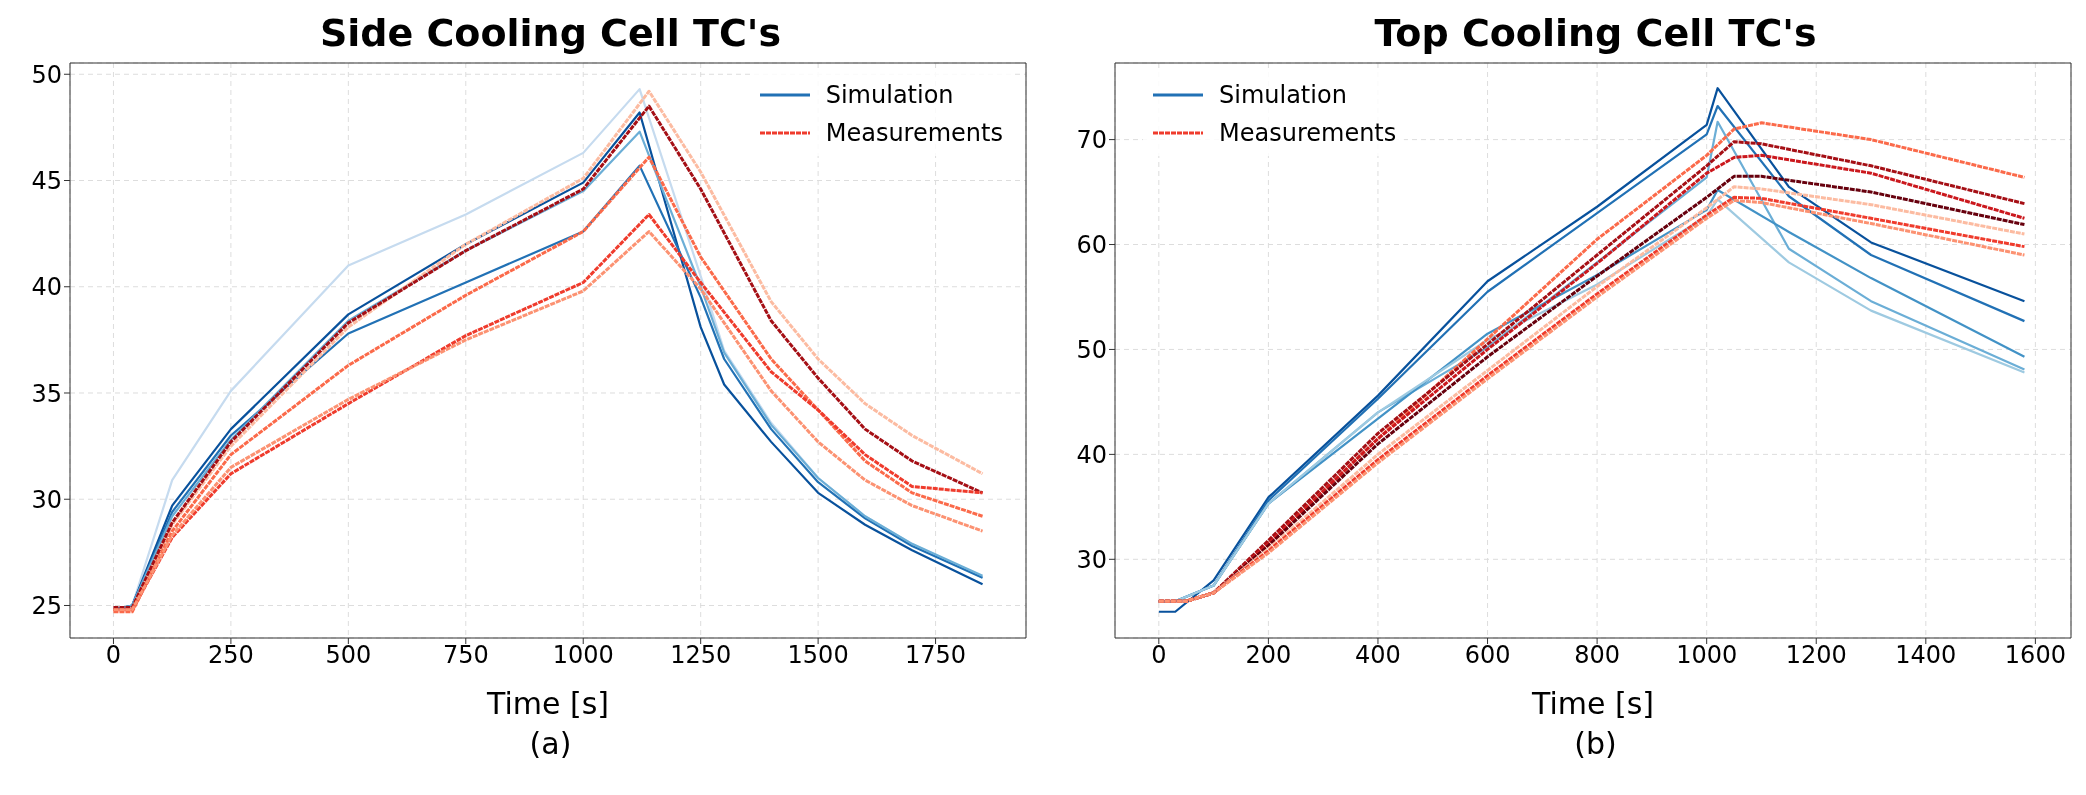 The width and height of the screenshot is (2086, 795). What do you see at coordinates (46, 181) in the screenshot?
I see `y-tick-label: 45` at bounding box center [46, 181].